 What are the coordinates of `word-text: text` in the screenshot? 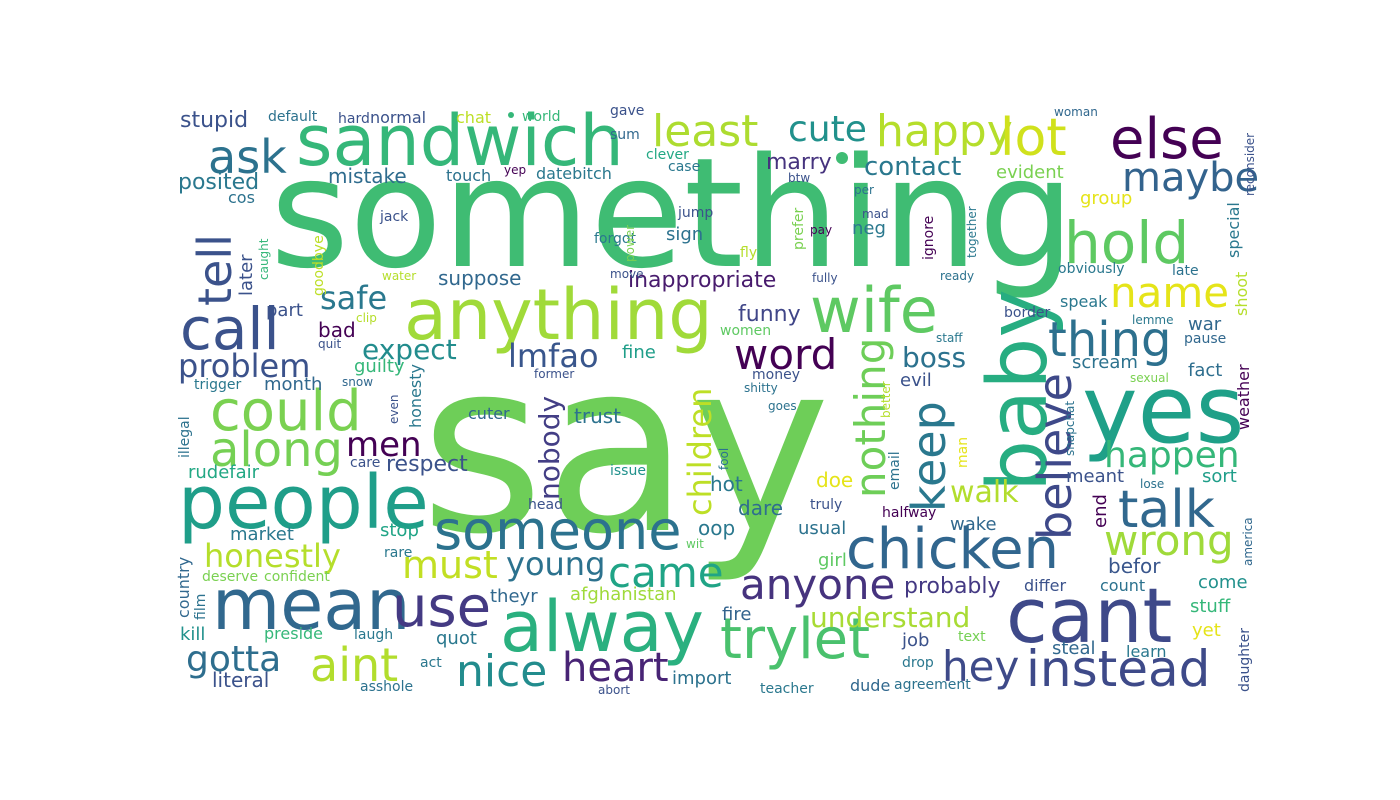 It's located at (972, 637).